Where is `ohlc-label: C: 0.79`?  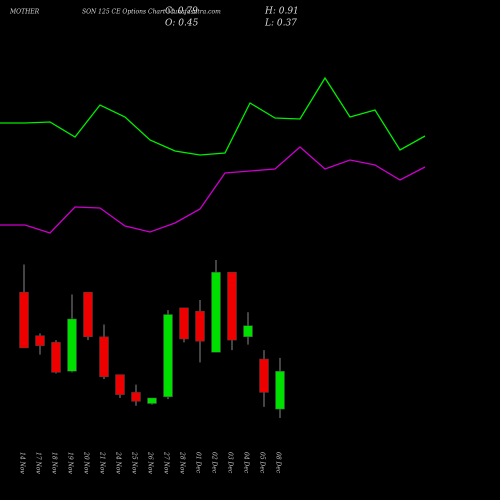 ohlc-label: C: 0.79 is located at coordinates (181, 12).